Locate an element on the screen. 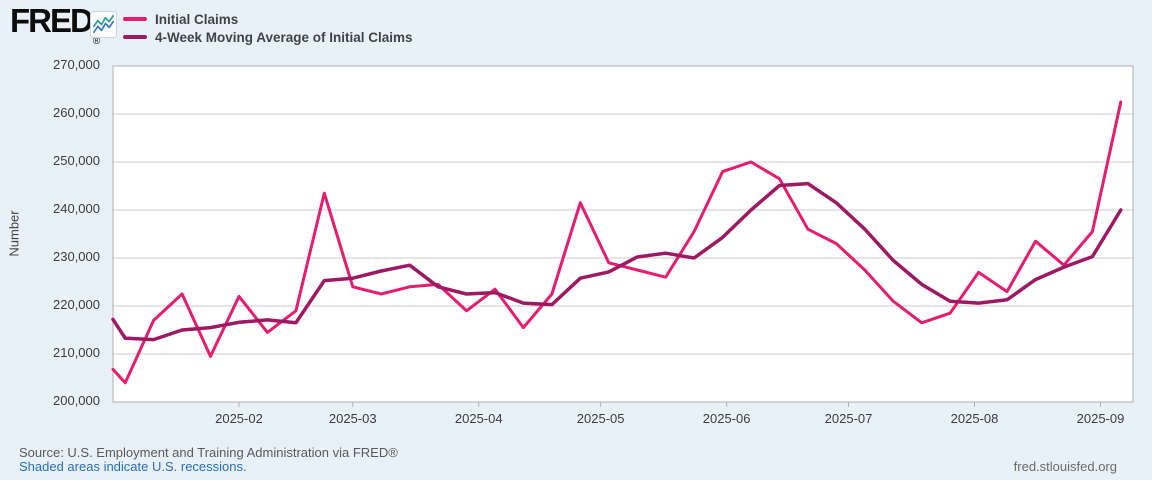  registered-mark: ® is located at coordinates (96, 41).